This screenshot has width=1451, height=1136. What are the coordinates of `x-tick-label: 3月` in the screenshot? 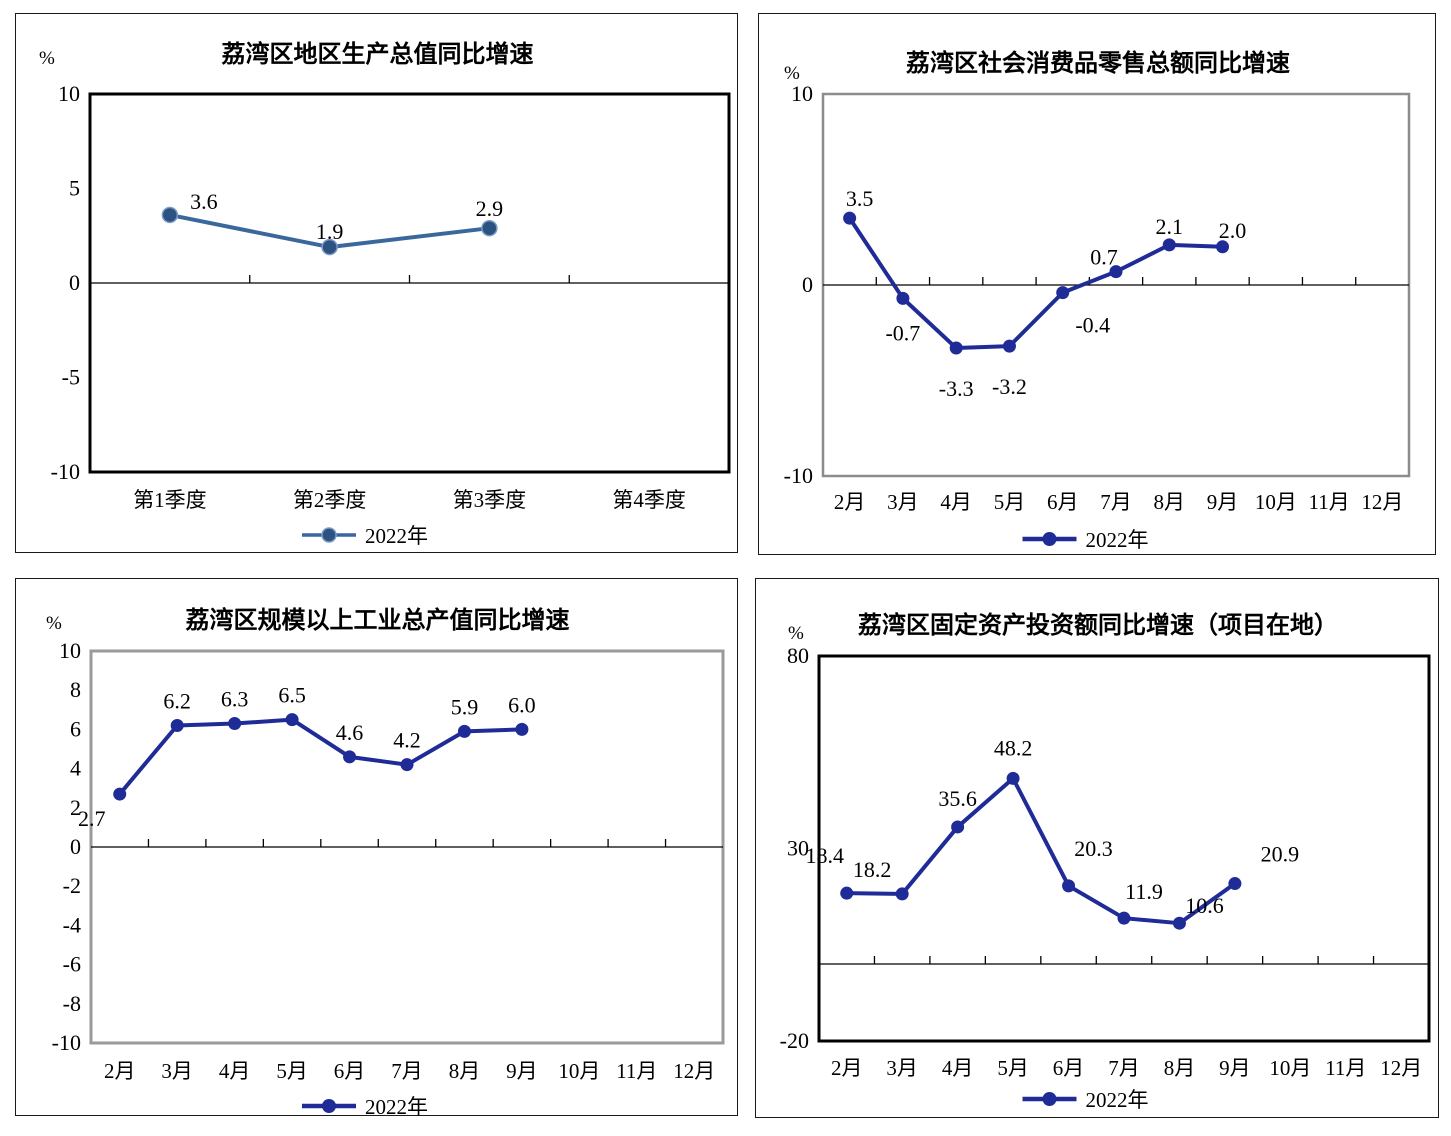 It's located at (902, 1068).